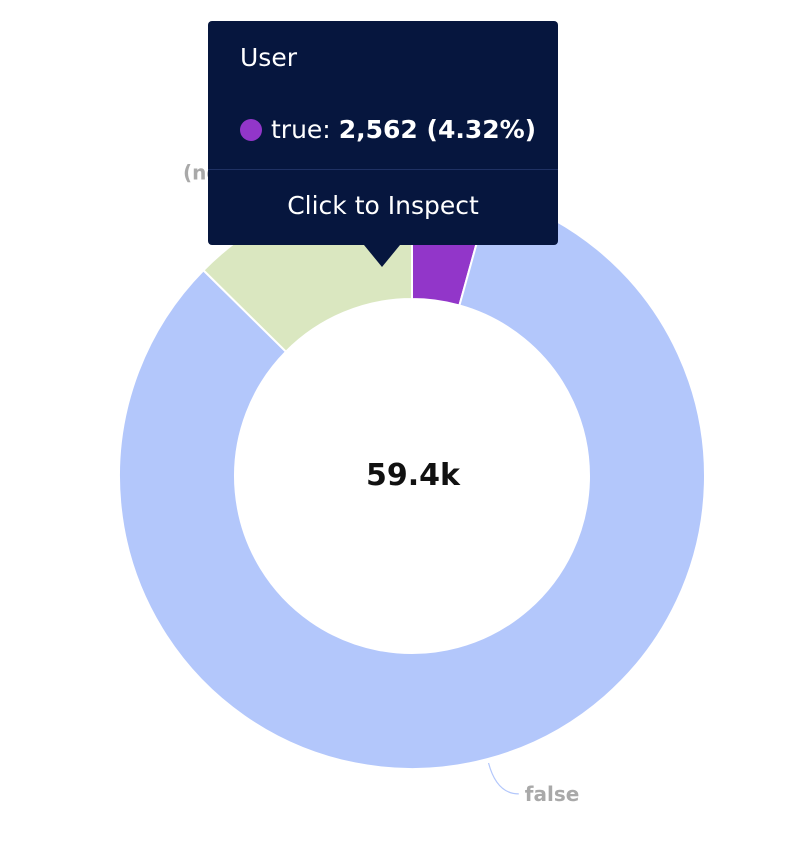 Image resolution: width=792 pixels, height=842 pixels. What do you see at coordinates (437, 129) in the screenshot?
I see `tooltip-series-value: 2,562 (4.32%)` at bounding box center [437, 129].